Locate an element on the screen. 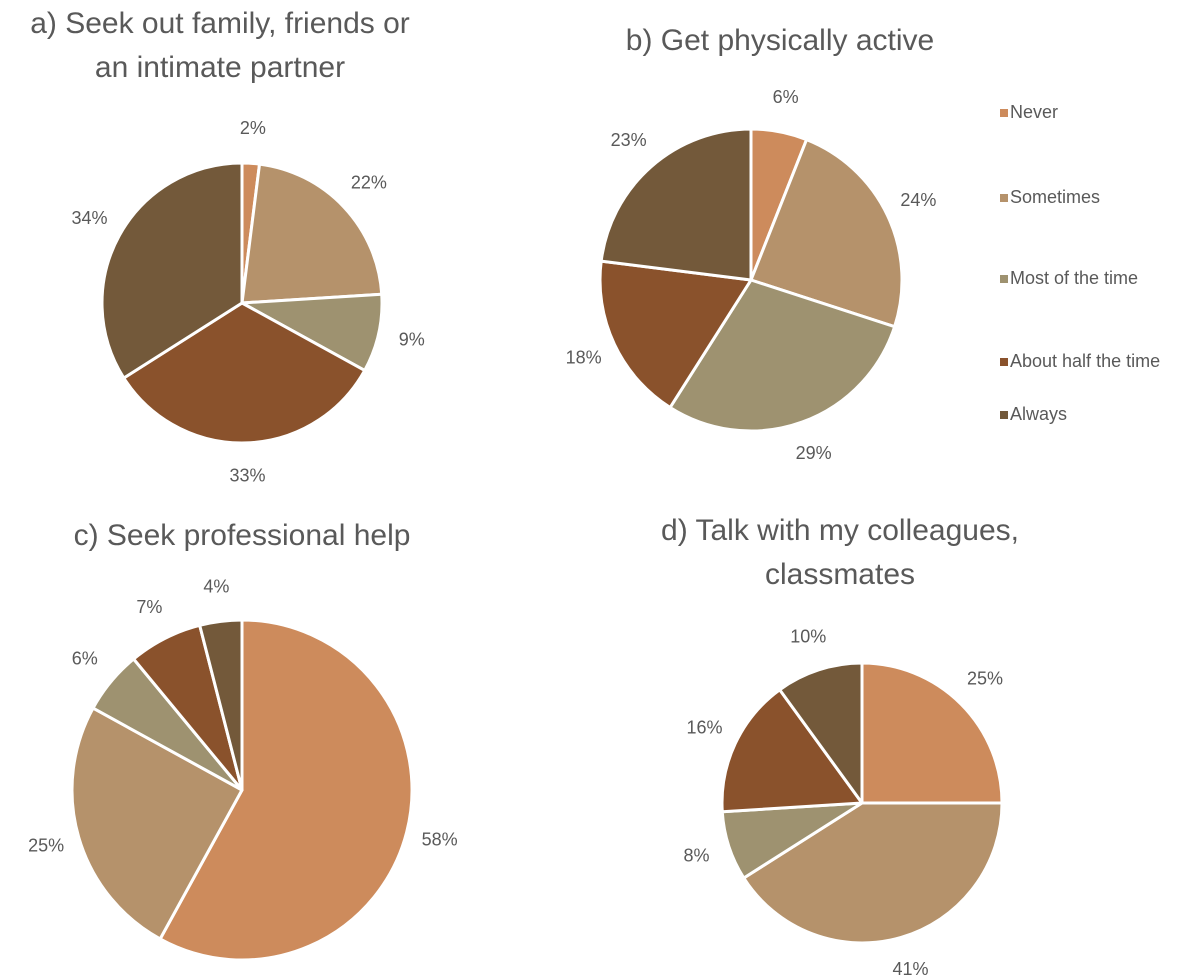  legend-label: Most of the time is located at coordinates (1074, 278).